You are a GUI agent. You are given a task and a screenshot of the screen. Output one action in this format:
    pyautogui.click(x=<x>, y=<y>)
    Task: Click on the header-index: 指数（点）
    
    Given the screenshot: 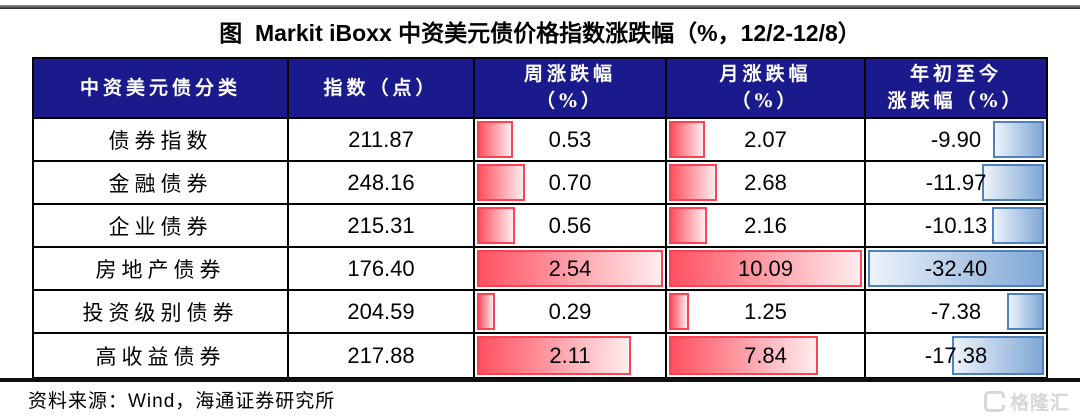 What is the action you would take?
    pyautogui.click(x=382, y=89)
    